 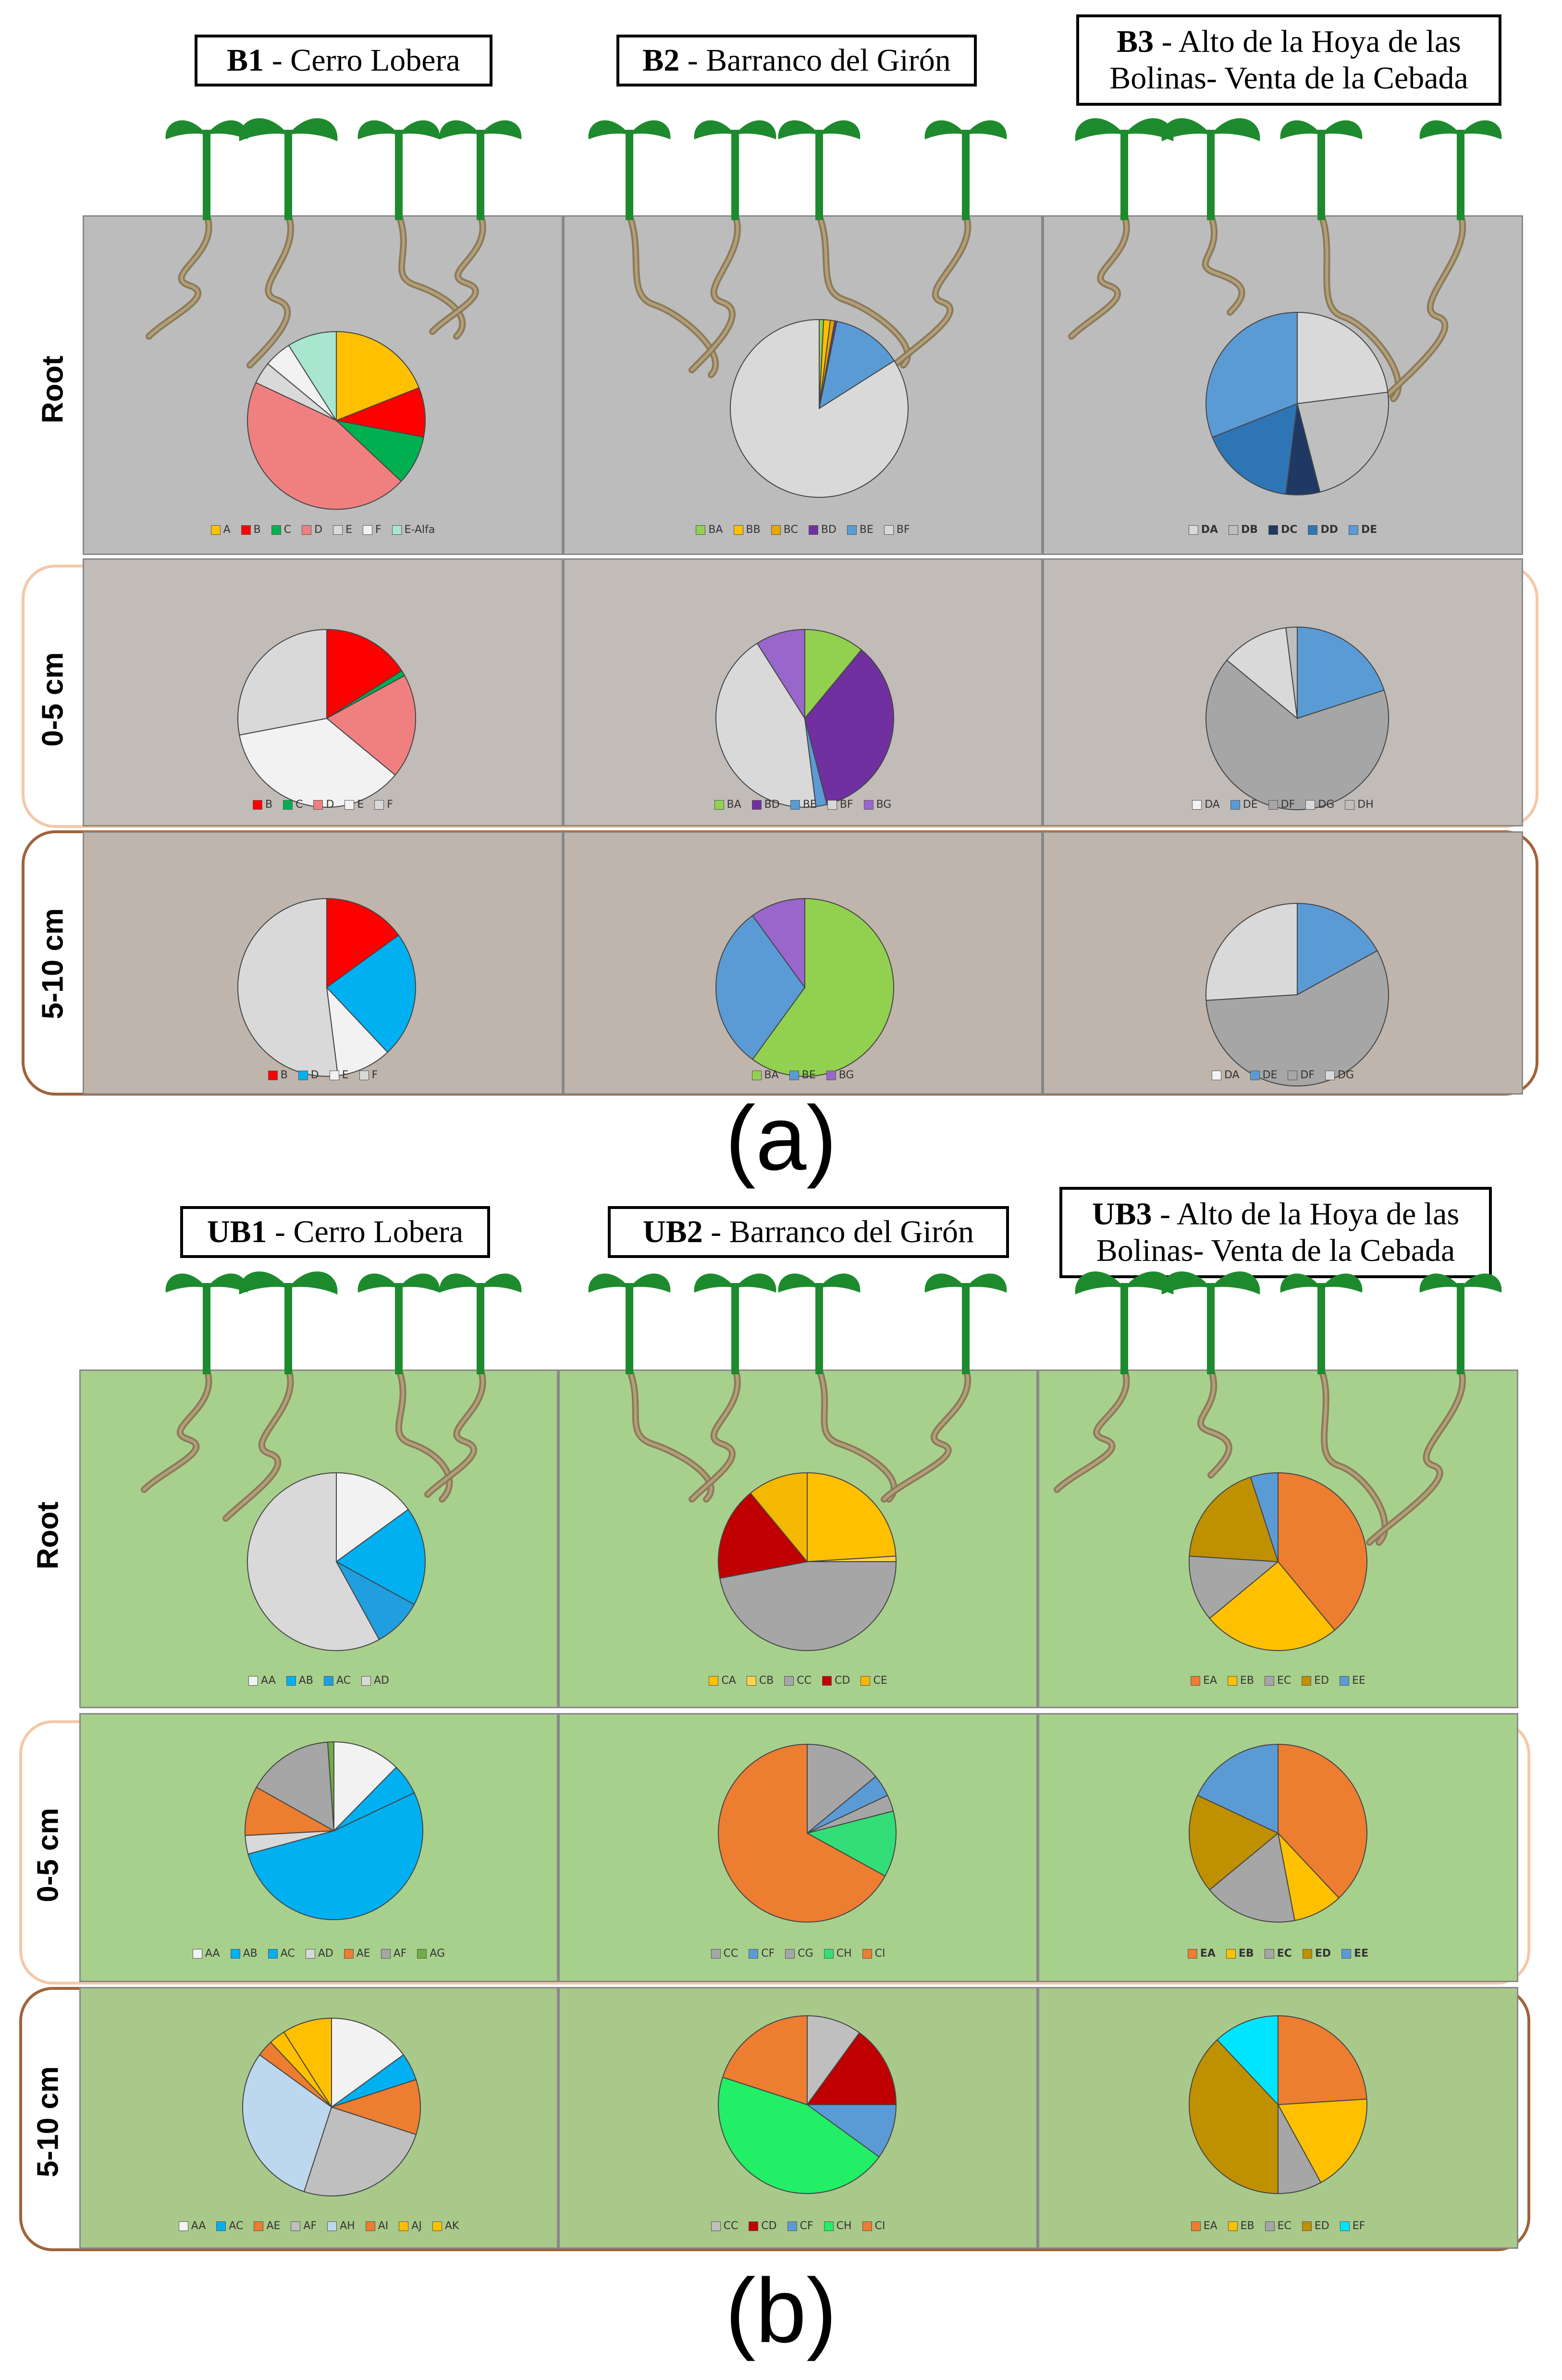 What do you see at coordinates (730, 2226) in the screenshot?
I see `legend-label: CC` at bounding box center [730, 2226].